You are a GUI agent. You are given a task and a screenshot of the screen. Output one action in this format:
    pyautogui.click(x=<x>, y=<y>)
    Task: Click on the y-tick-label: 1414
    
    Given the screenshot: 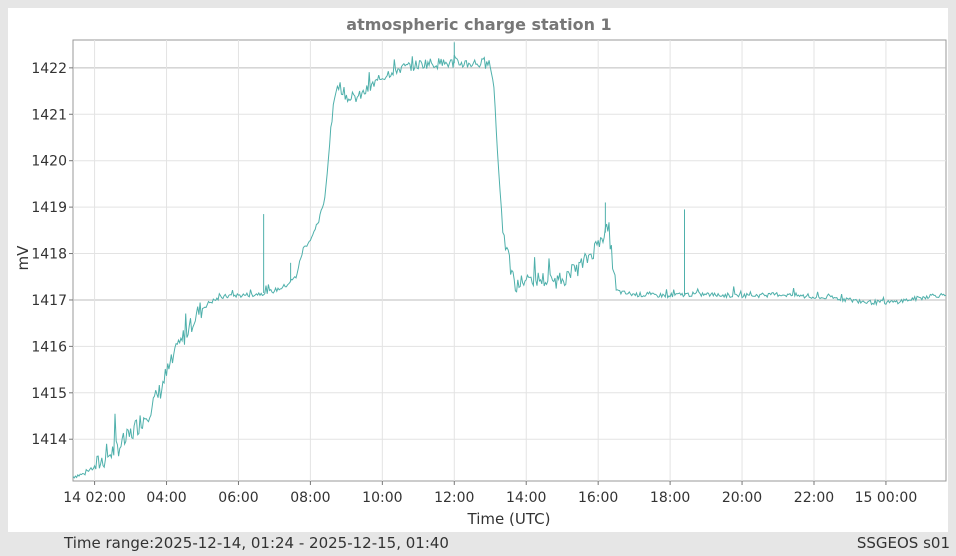 What is the action you would take?
    pyautogui.click(x=49, y=440)
    